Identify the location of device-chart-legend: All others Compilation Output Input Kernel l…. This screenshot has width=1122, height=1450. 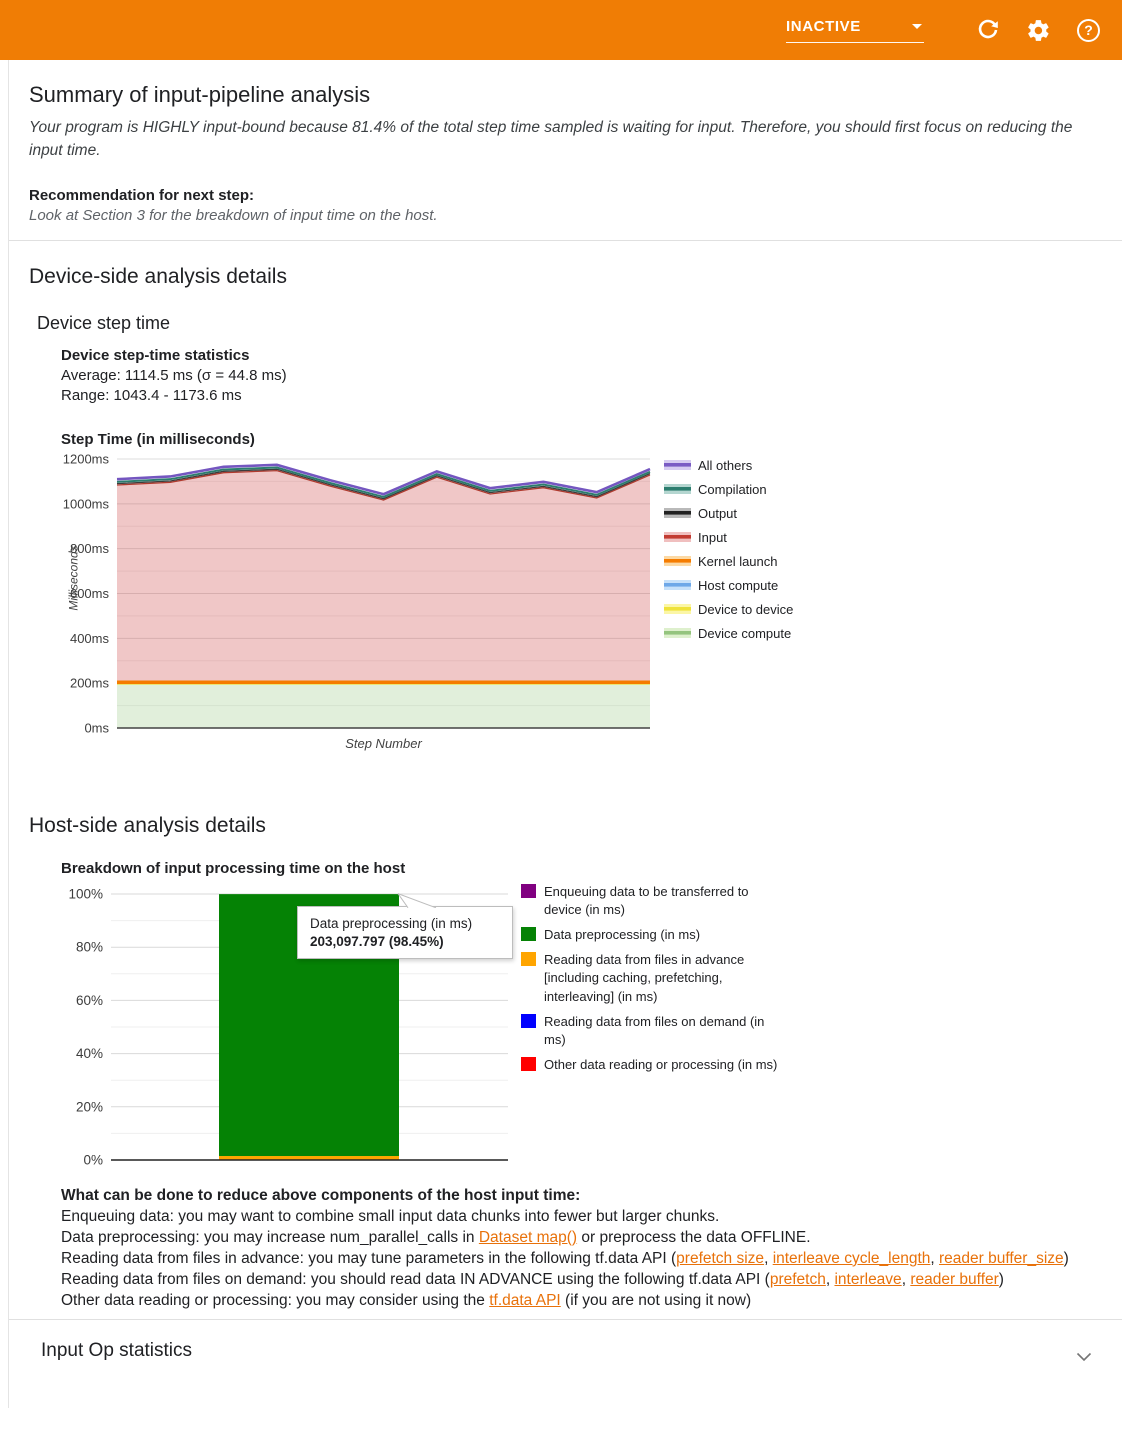
(728, 602).